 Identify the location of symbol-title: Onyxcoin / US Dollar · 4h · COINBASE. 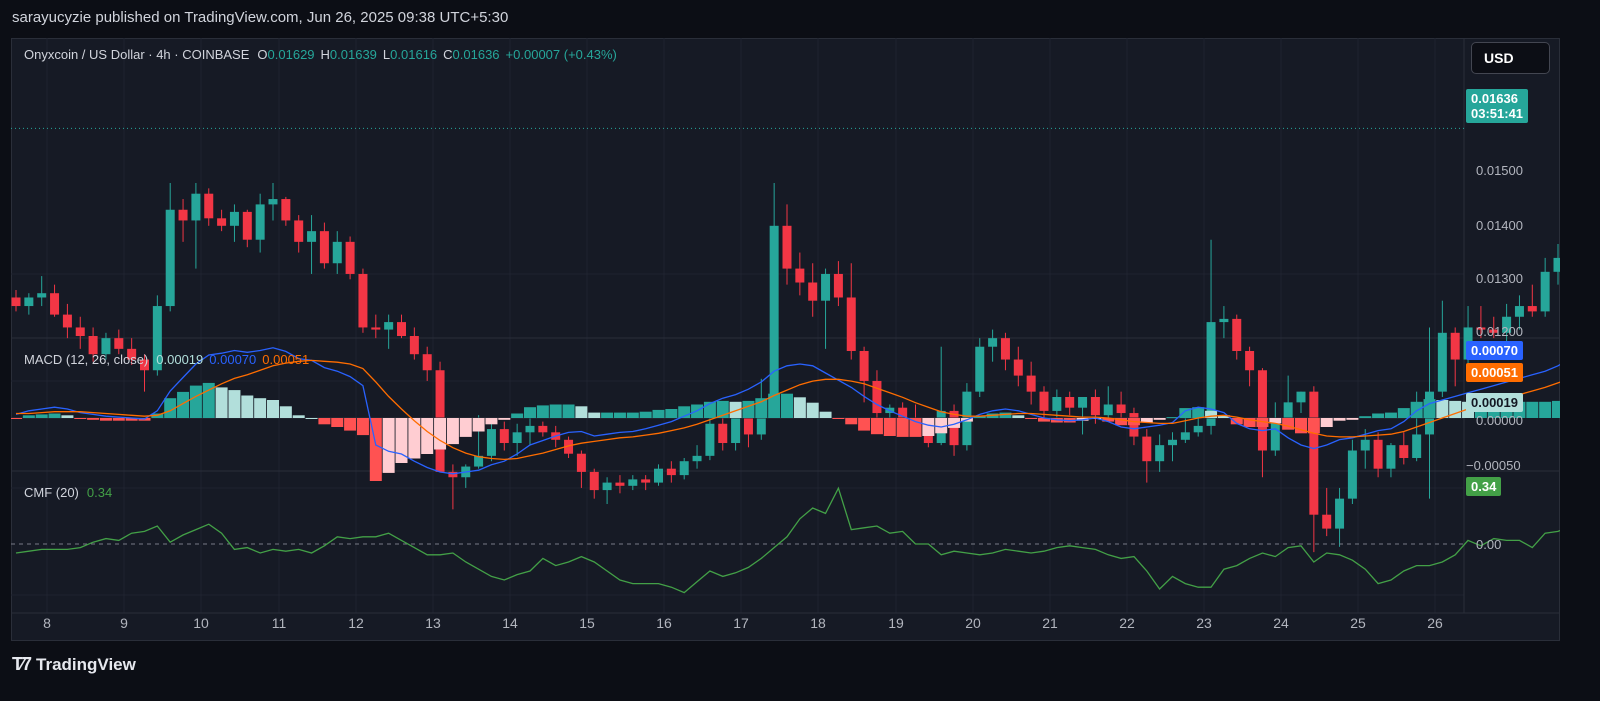
(137, 54).